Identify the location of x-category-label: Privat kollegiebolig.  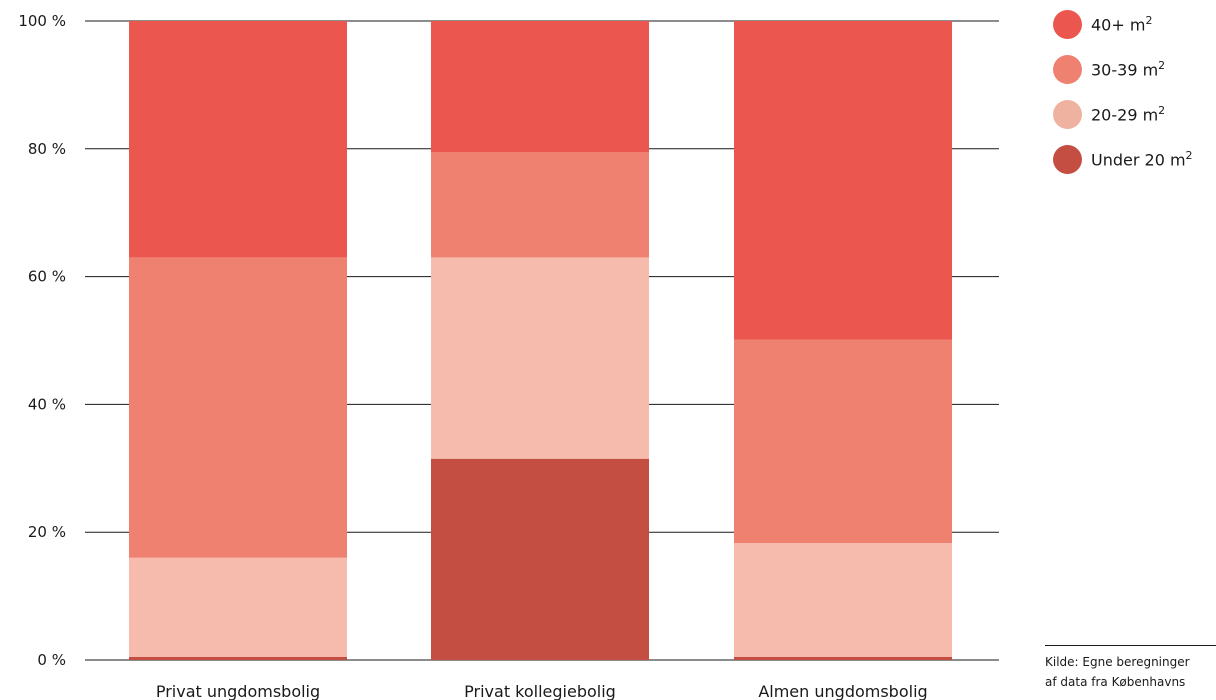
(540, 691).